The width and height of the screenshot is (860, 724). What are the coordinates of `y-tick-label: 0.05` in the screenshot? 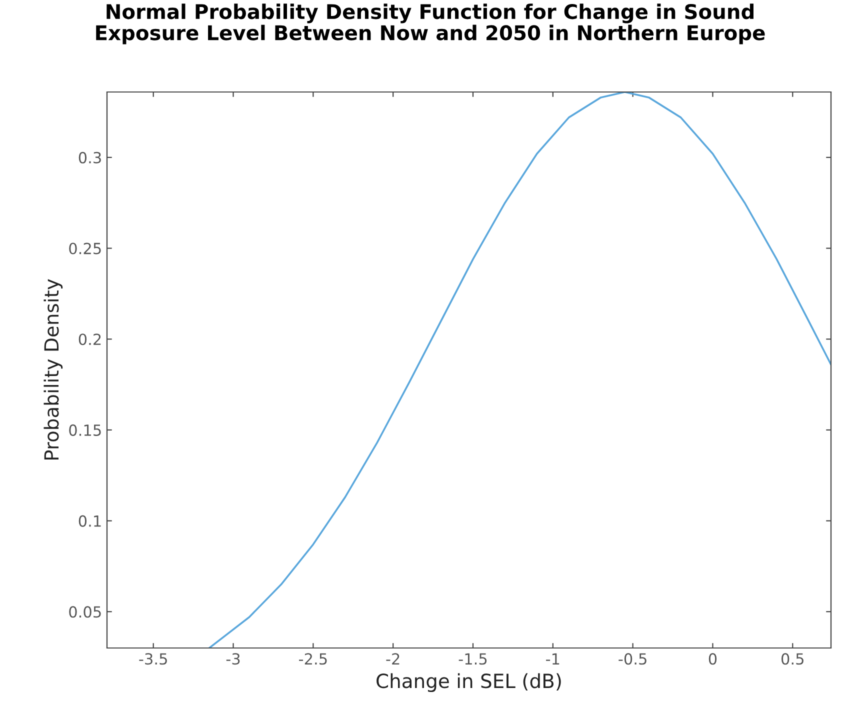 It's located at (85, 612).